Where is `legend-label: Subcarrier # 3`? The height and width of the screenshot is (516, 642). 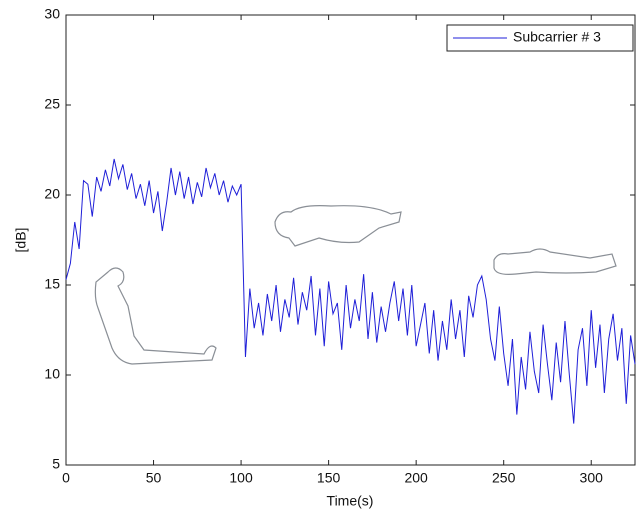 legend-label: Subcarrier # 3 is located at coordinates (557, 37).